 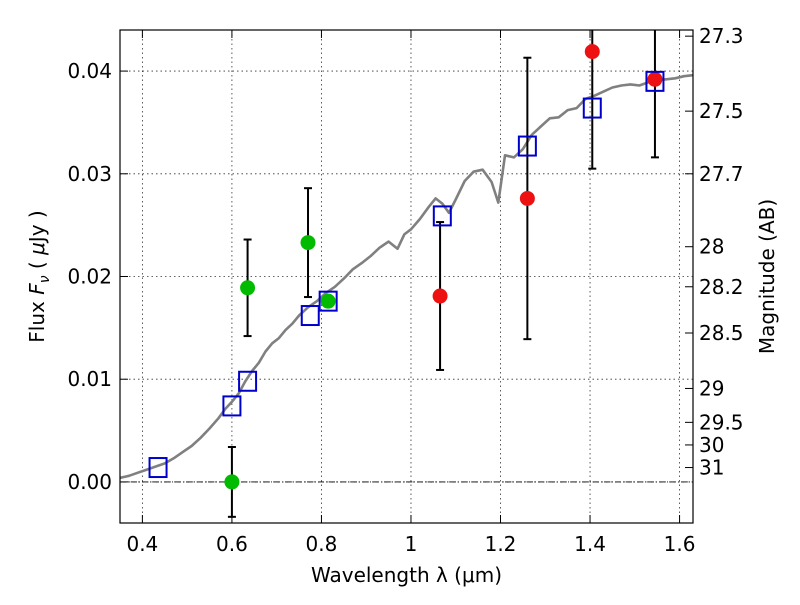 What do you see at coordinates (37, 227) in the screenshot?
I see `y-axis-title-part: Jy )` at bounding box center [37, 227].